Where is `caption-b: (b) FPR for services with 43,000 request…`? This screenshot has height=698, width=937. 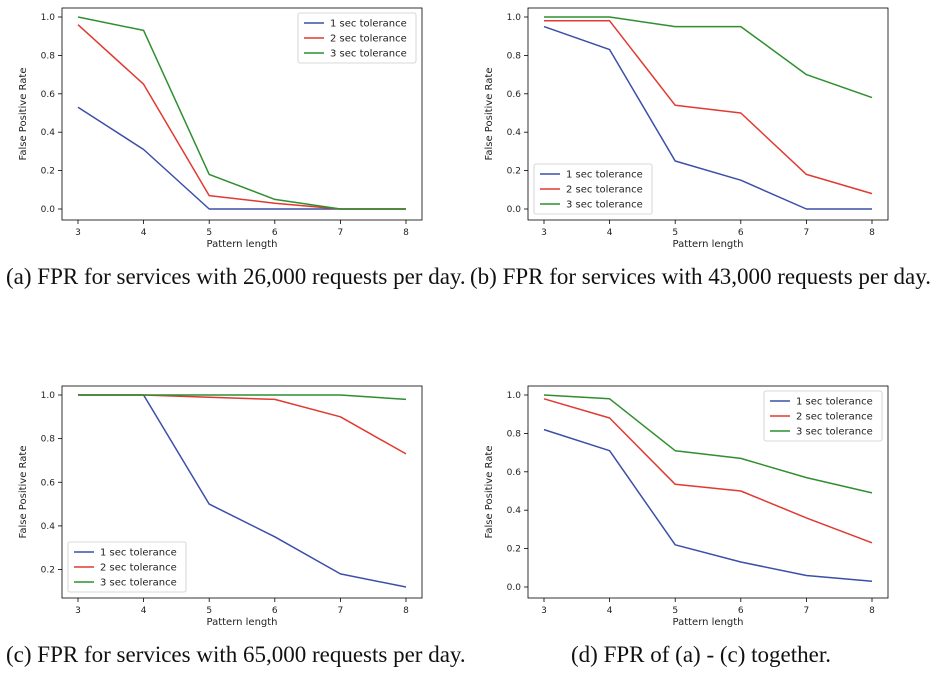
caption-b: (b) FPR for services with 43,000 request… is located at coordinates (700, 276).